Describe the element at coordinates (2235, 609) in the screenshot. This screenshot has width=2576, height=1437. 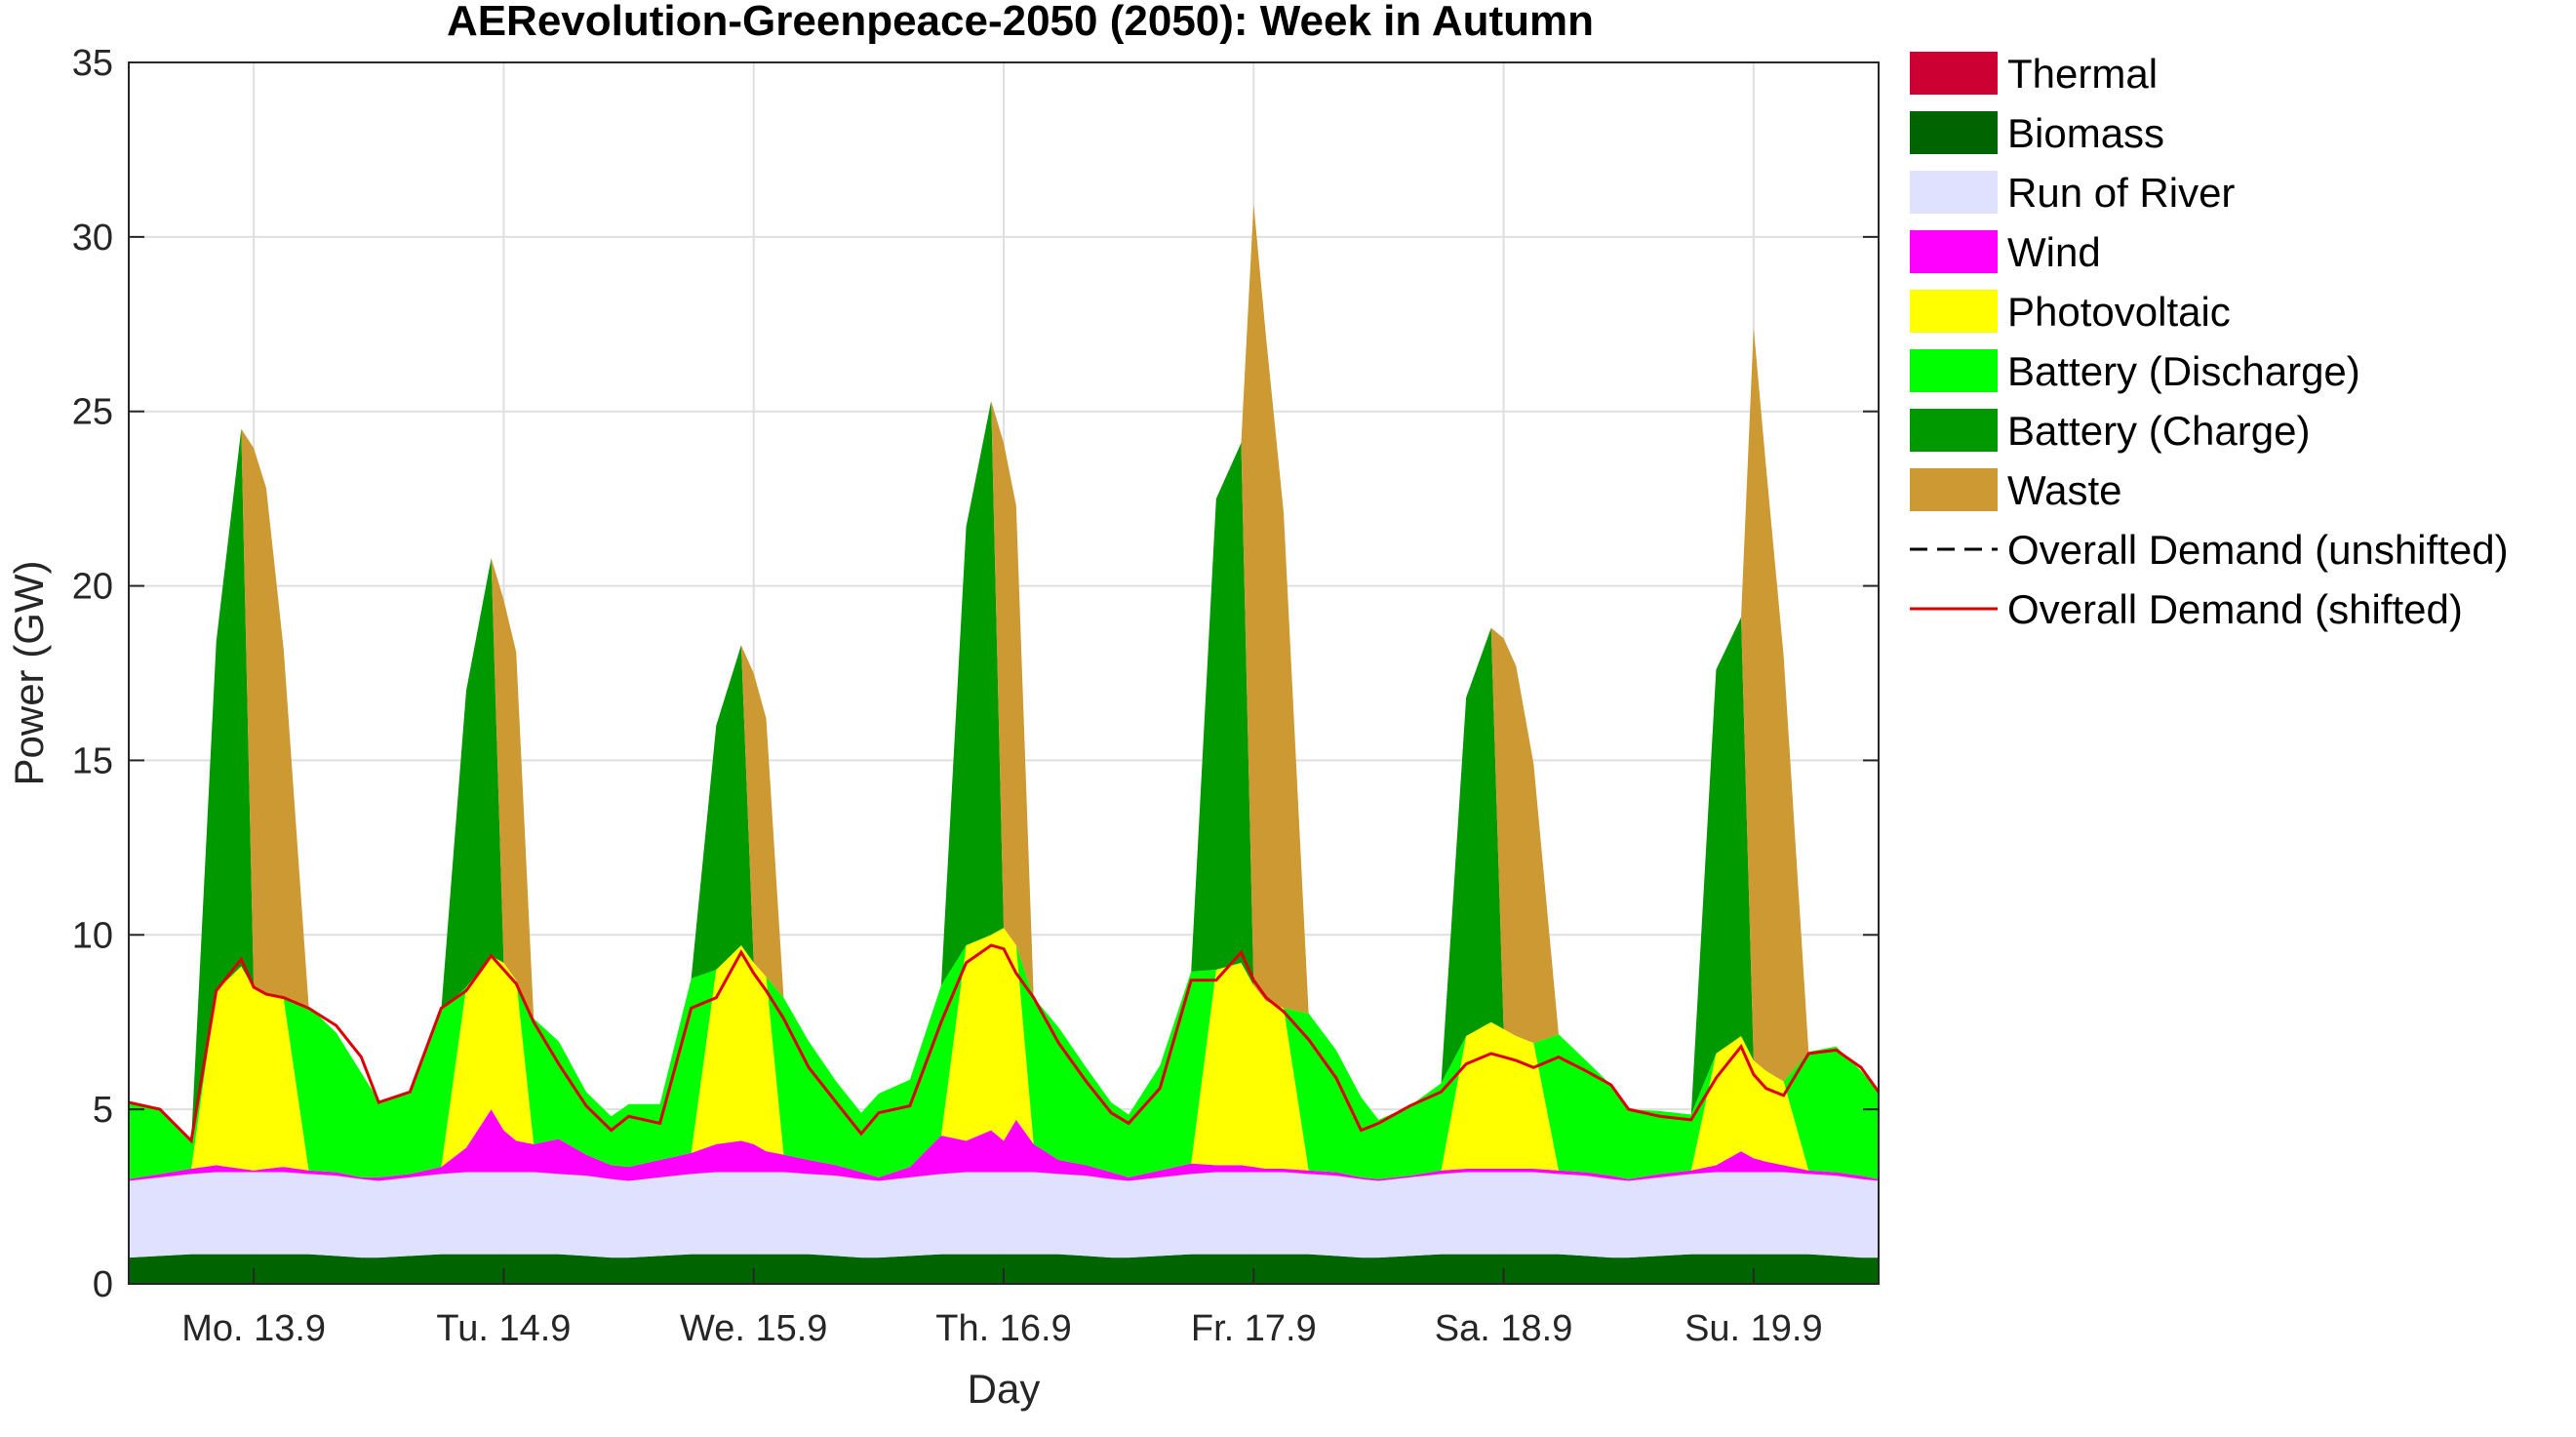
I see `legend-label: Overall Demand (shifted)` at that location.